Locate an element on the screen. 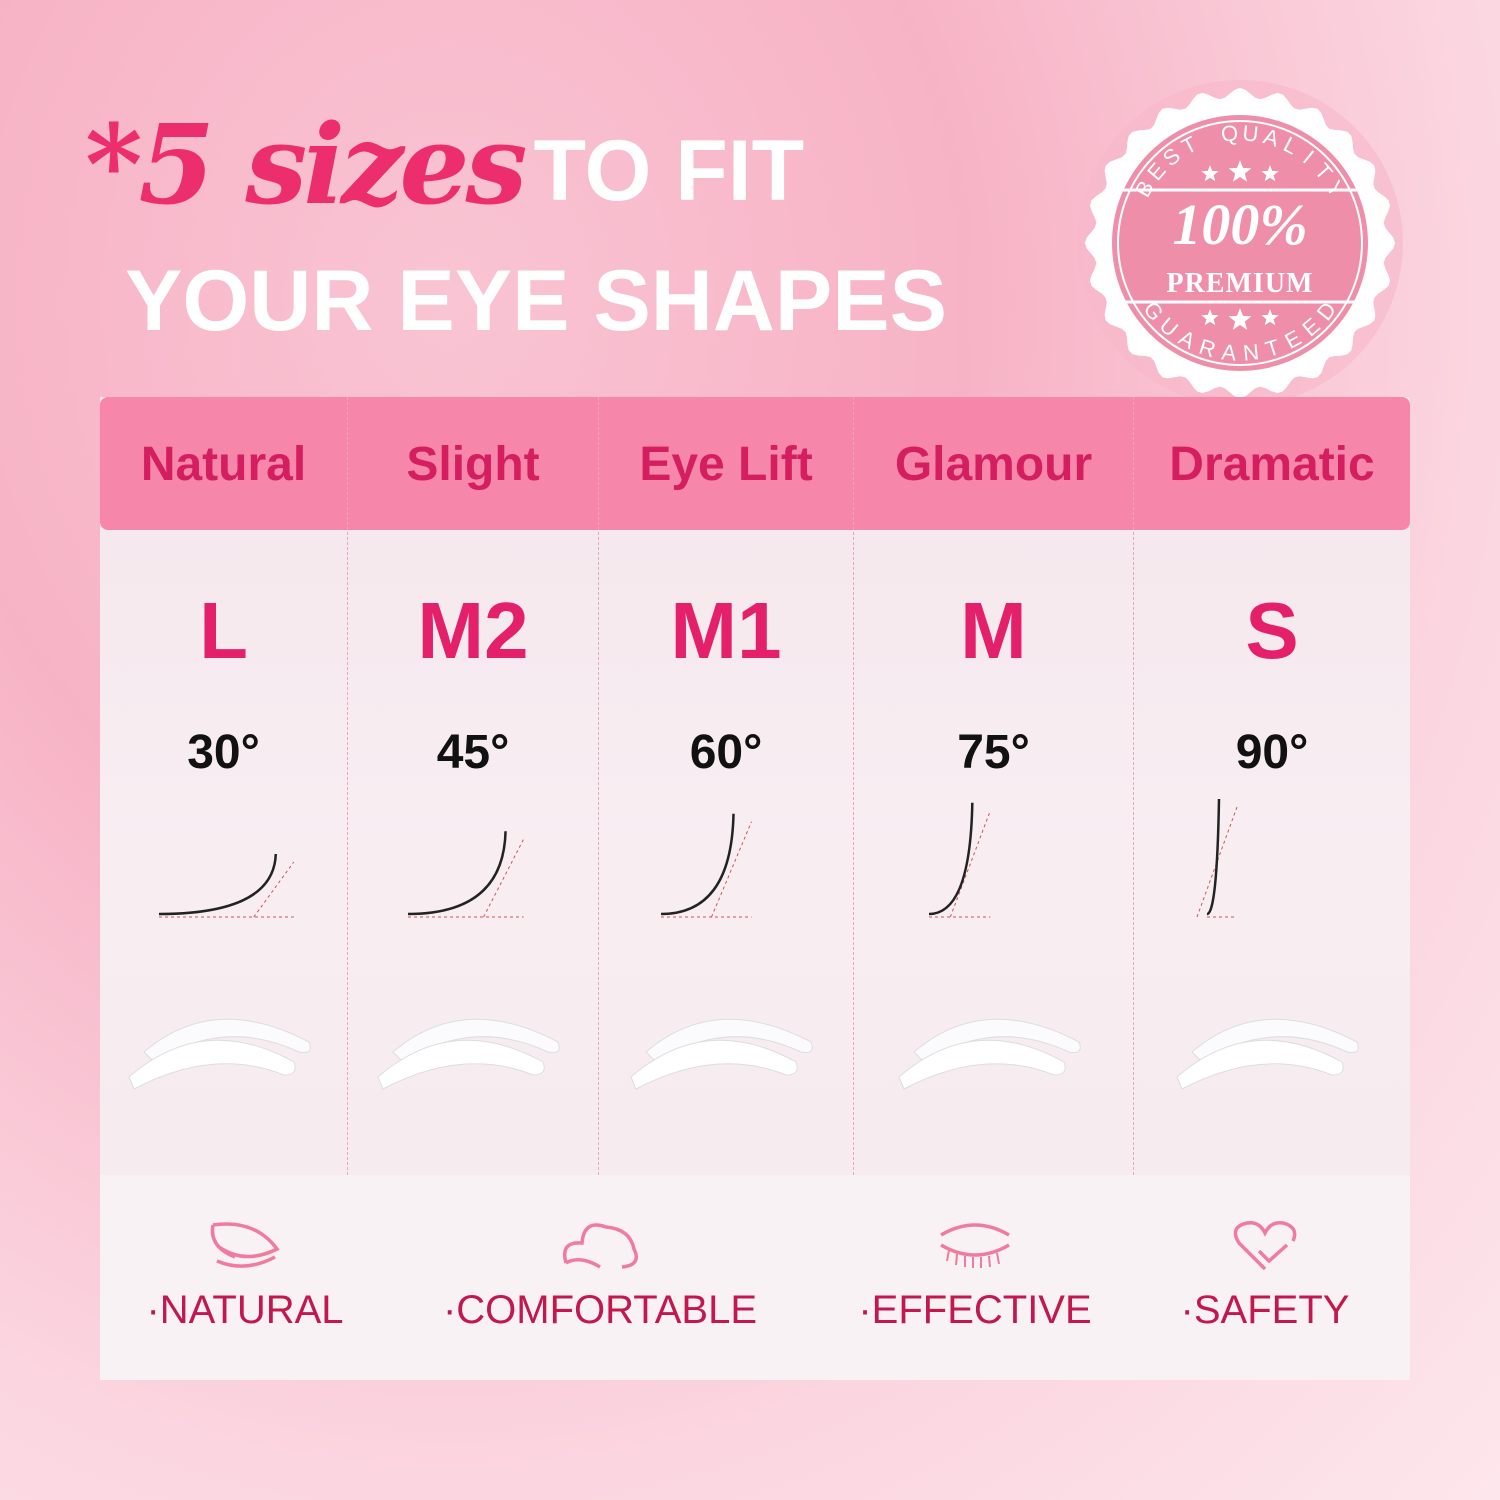  svg-text: U is located at coordinates (1250, 133).